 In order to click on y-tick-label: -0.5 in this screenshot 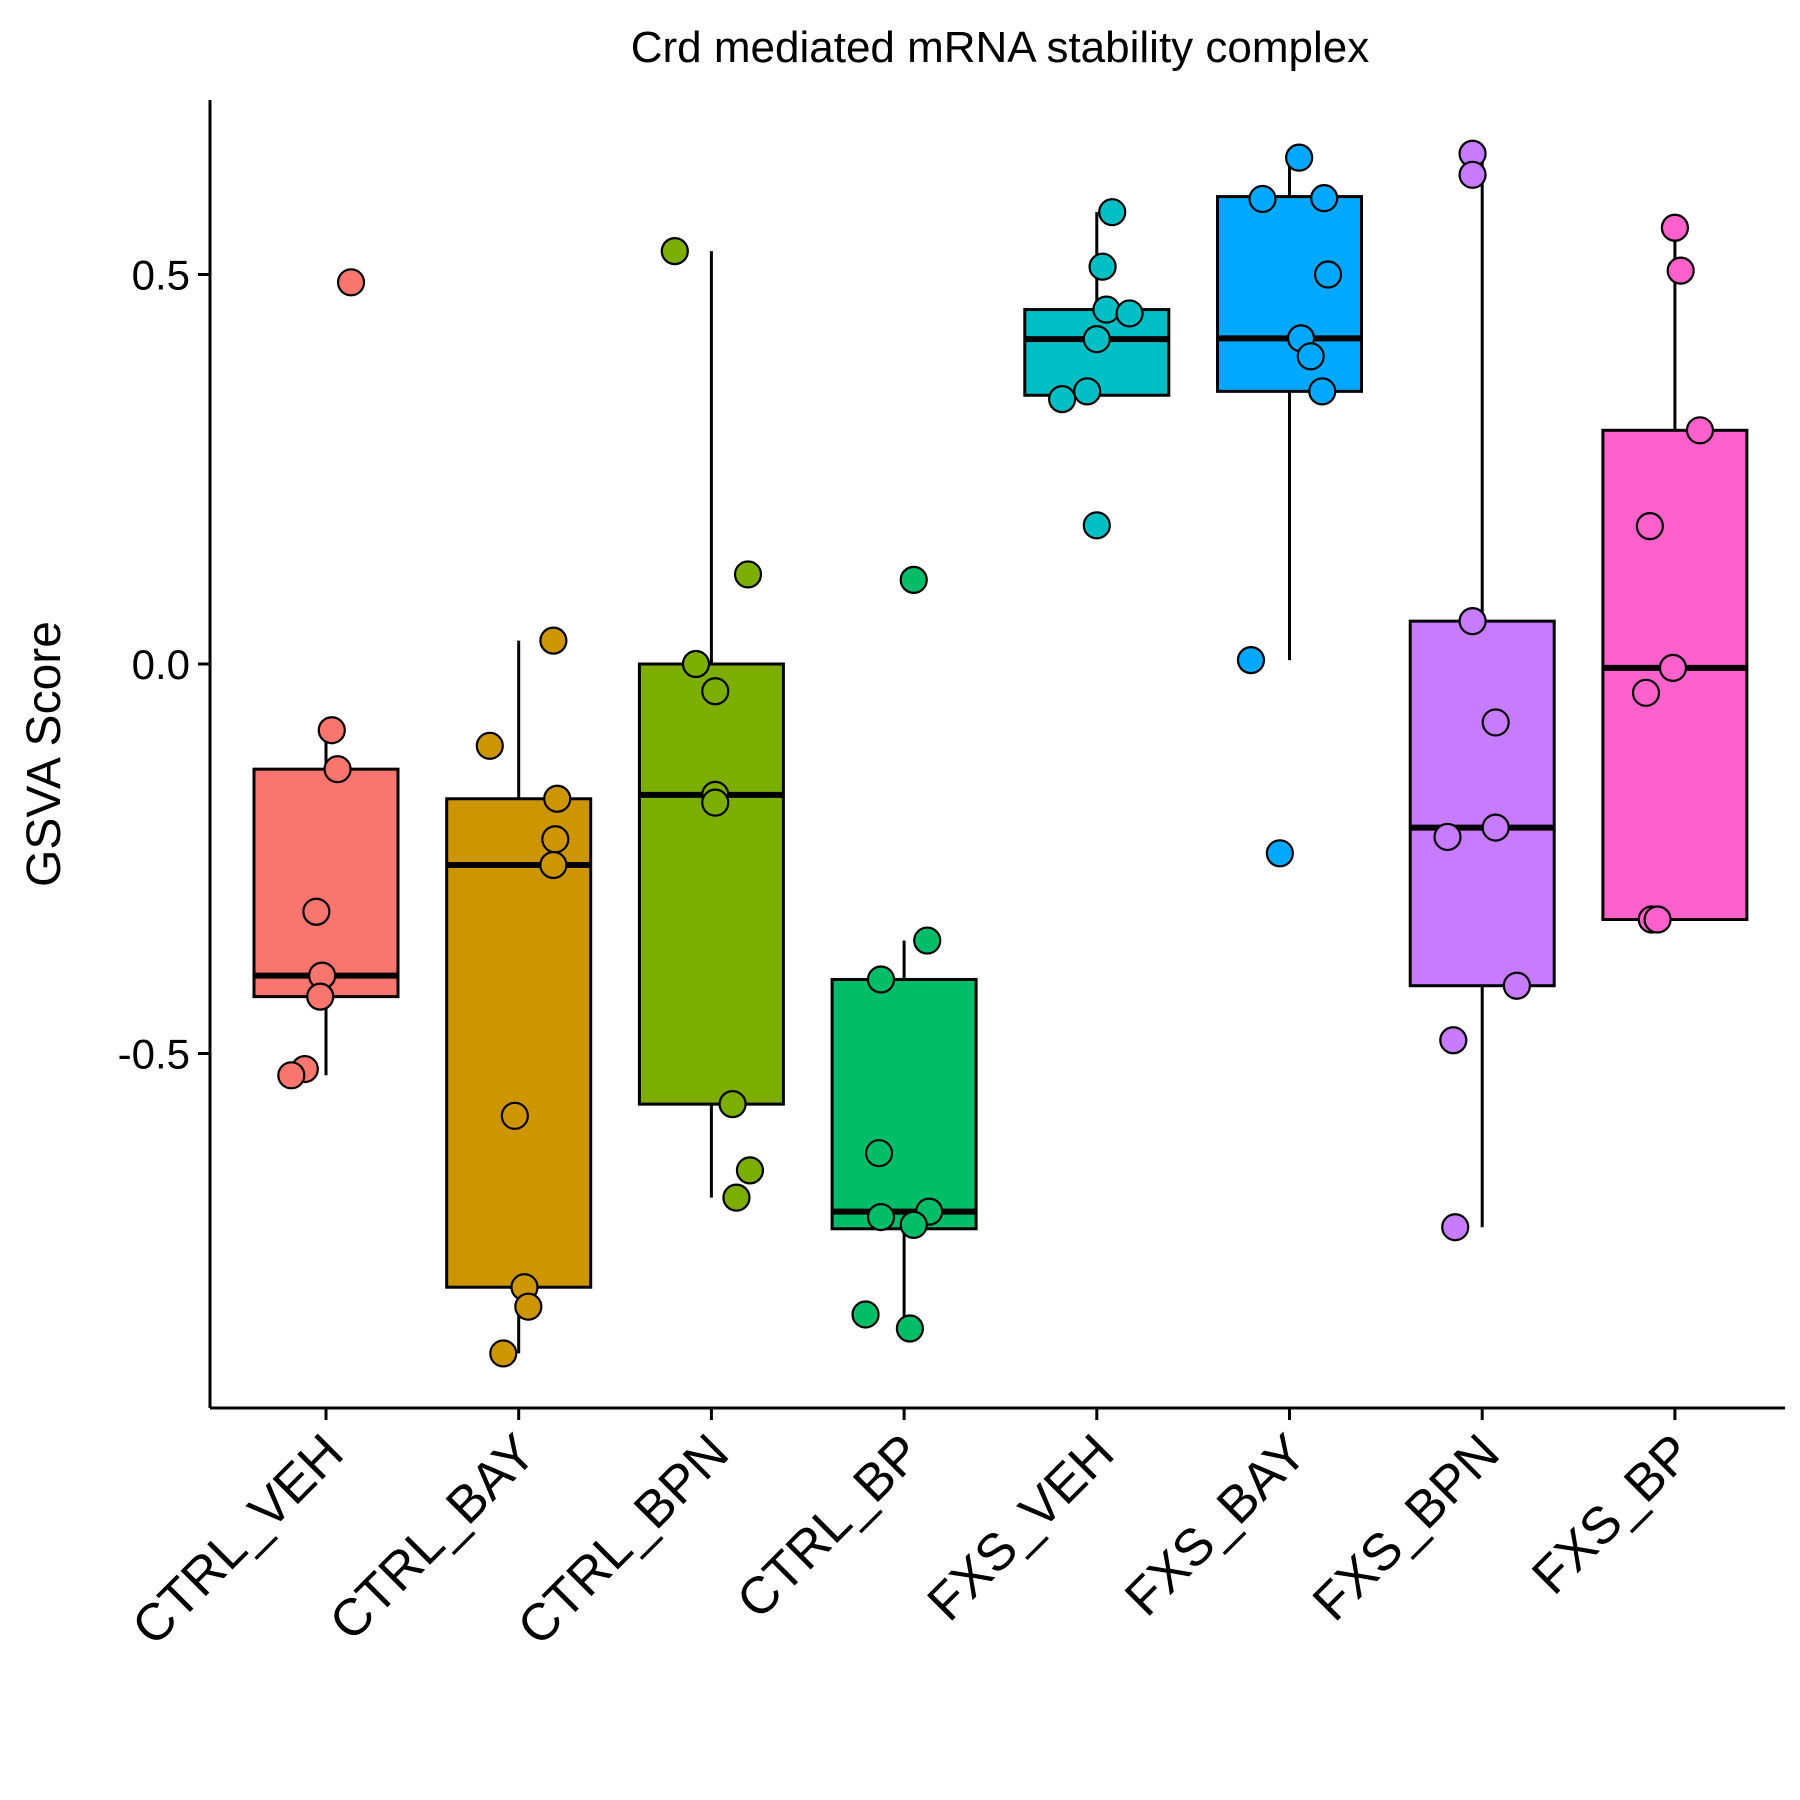, I will do `click(154, 1054)`.